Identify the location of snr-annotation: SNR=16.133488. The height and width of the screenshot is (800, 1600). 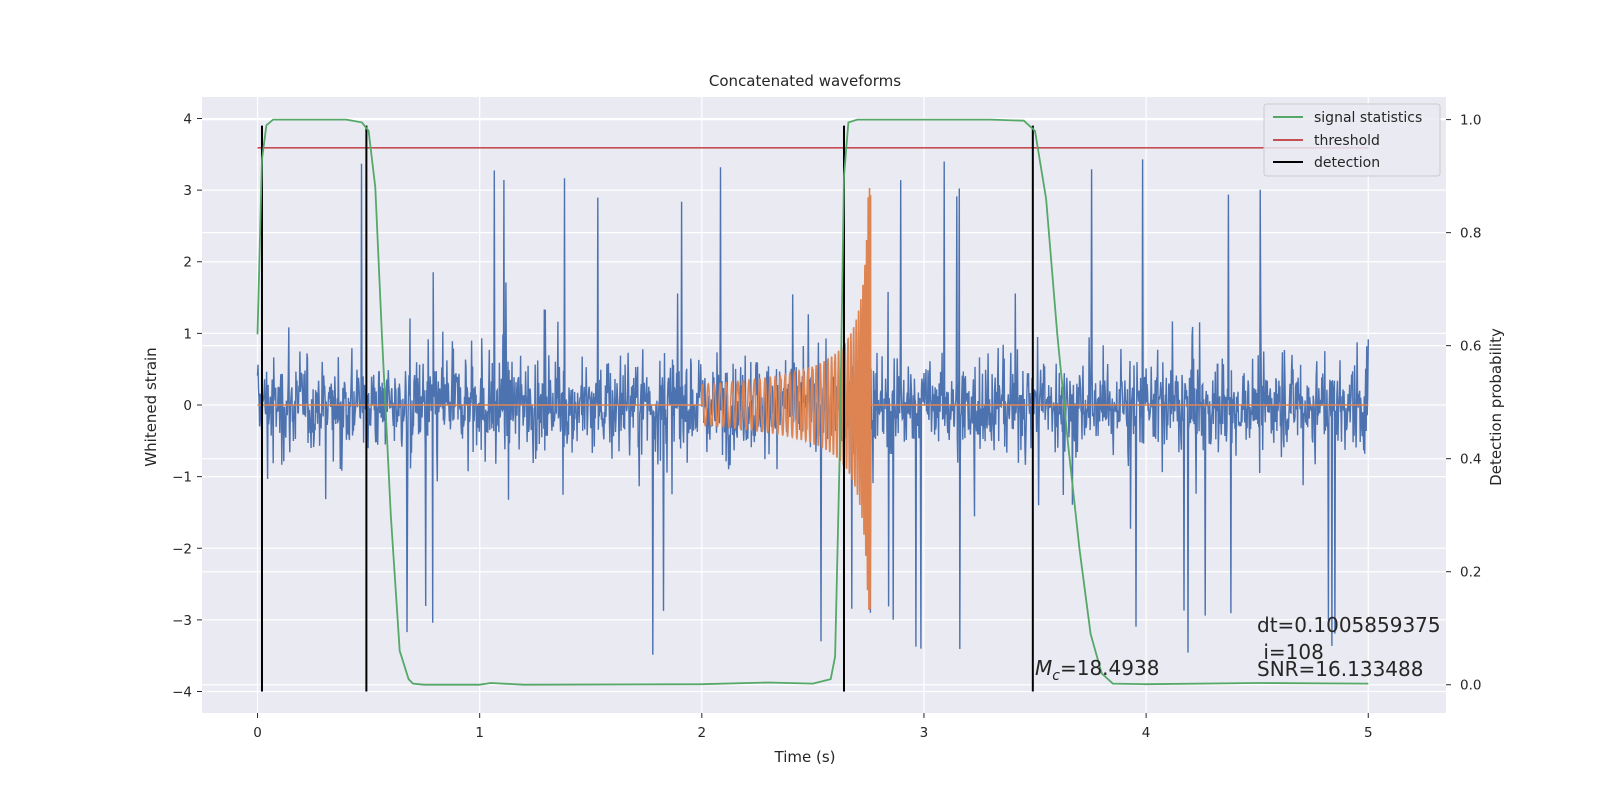
(1340, 669).